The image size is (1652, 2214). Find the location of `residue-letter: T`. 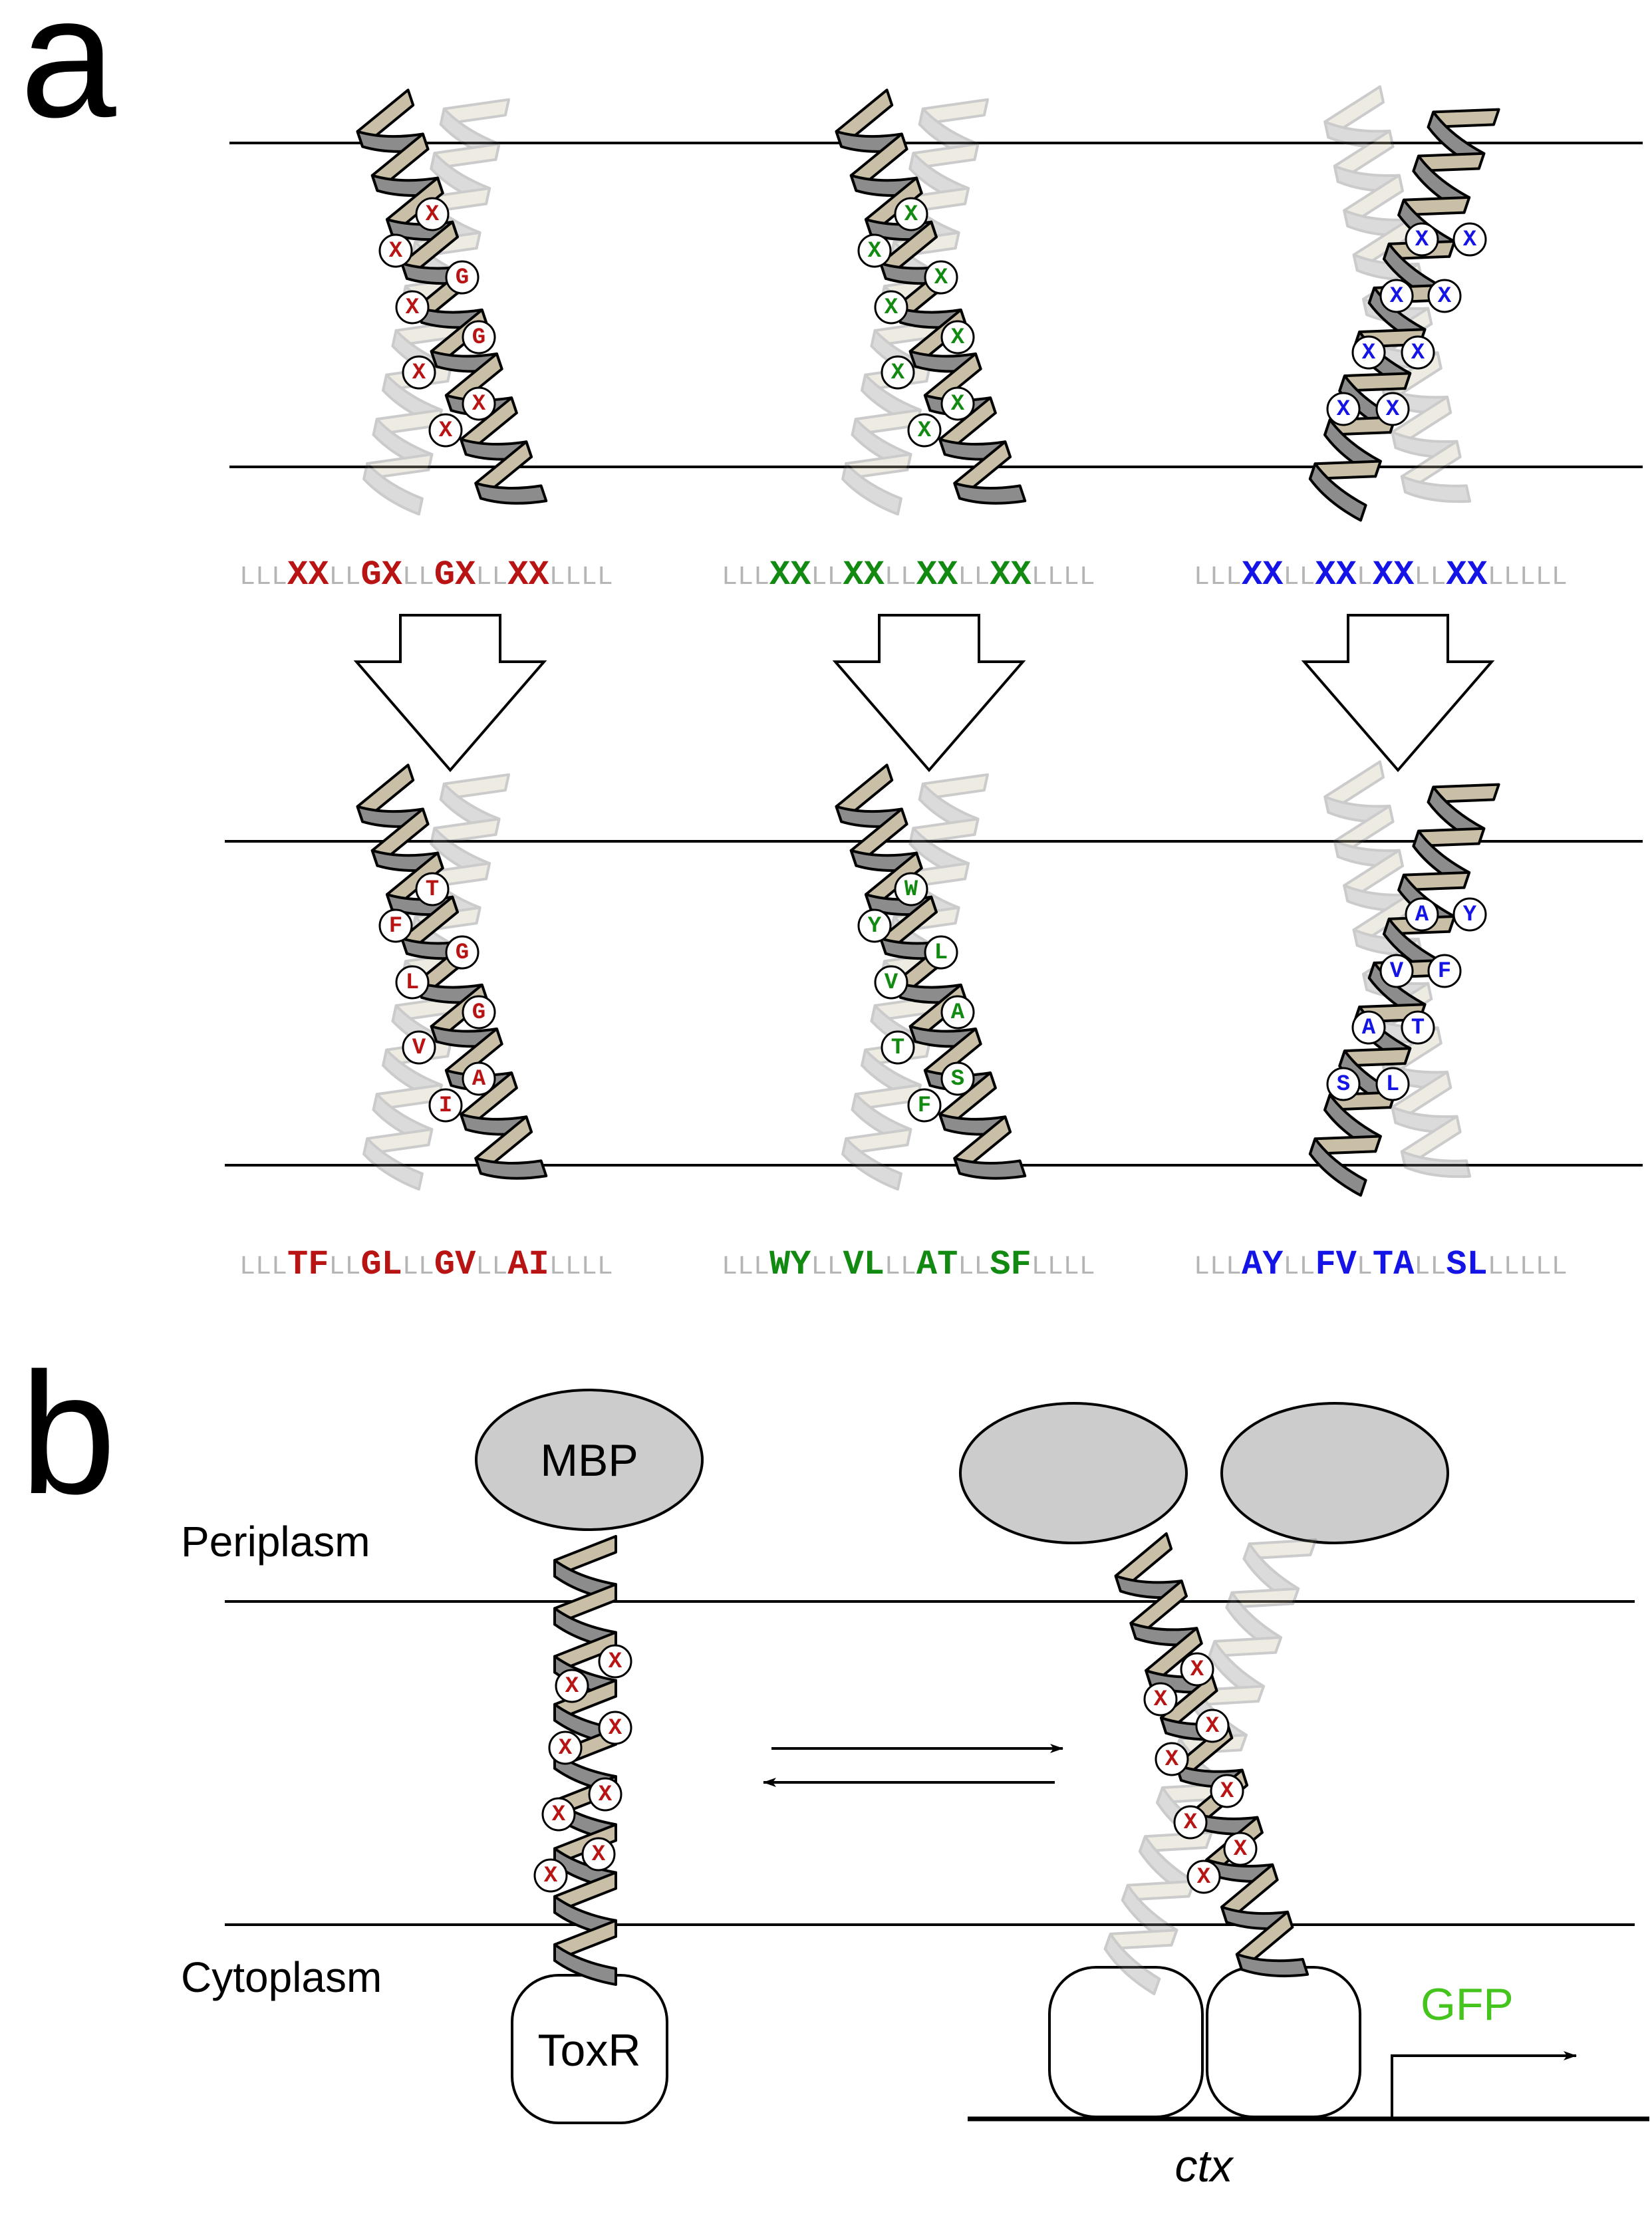

residue-letter: T is located at coordinates (1418, 1028).